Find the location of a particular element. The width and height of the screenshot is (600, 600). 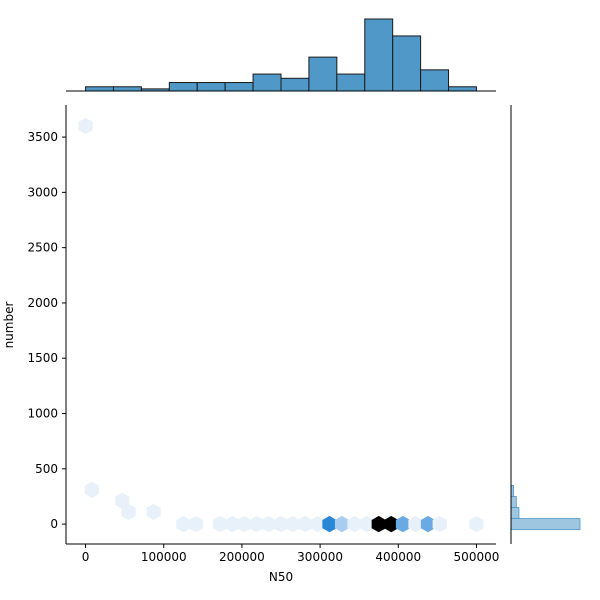

x-axis-ticks: 0 100000 200000 300000 400000 500000 is located at coordinates (291, 554).